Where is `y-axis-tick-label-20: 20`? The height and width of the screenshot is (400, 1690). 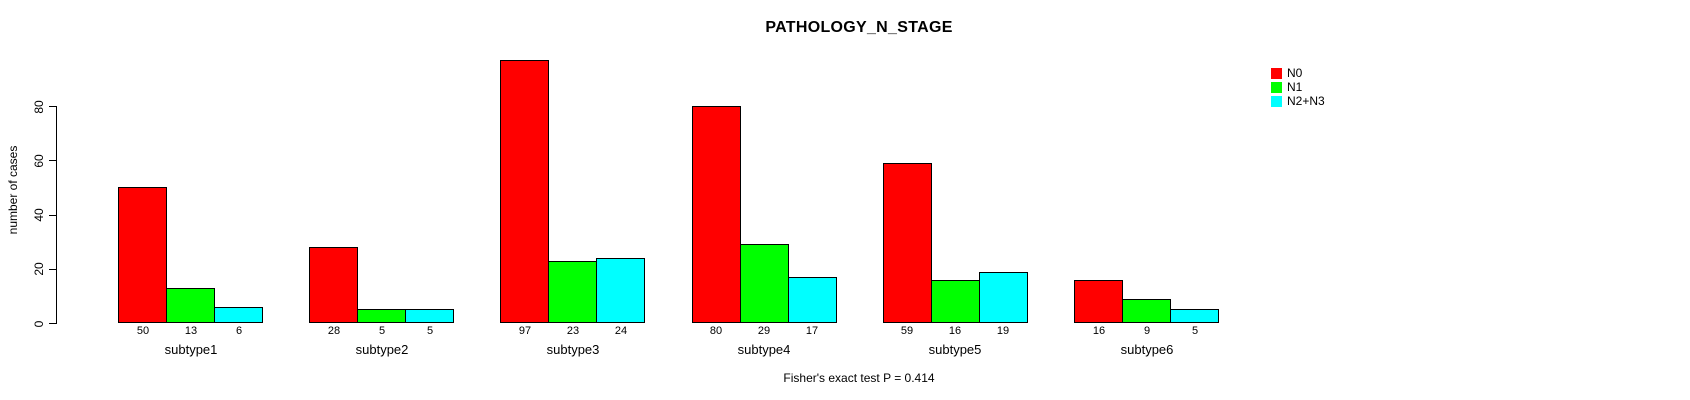
y-axis-tick-label-20: 20 is located at coordinates (39, 269).